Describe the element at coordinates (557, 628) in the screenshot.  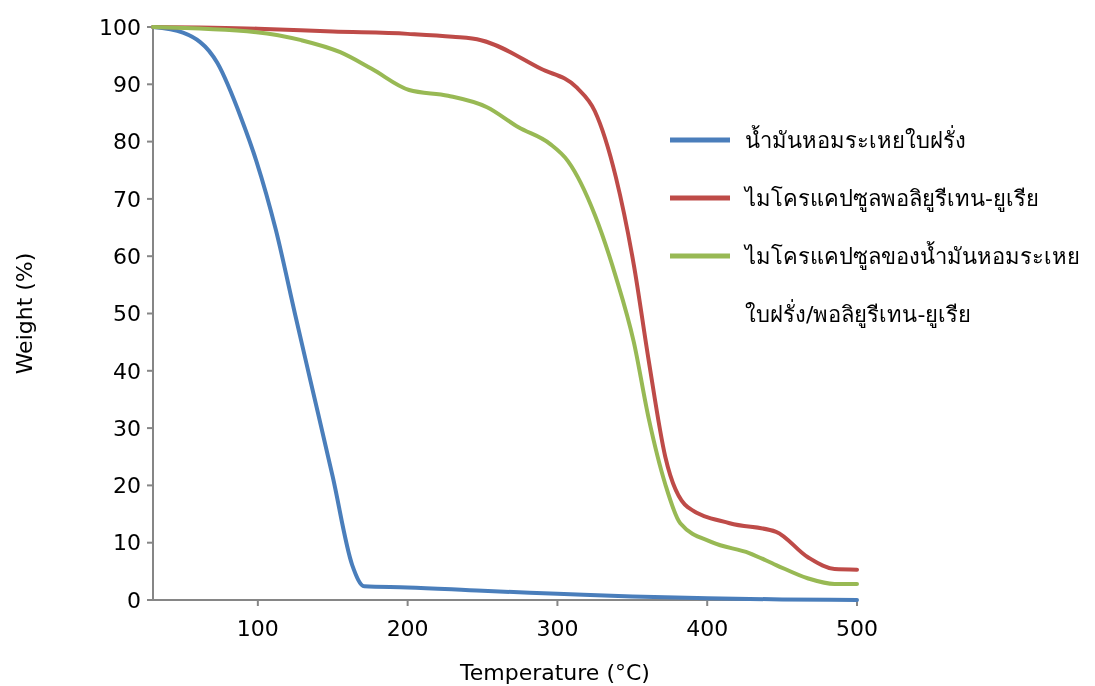
I see `x-tick-label: 300` at that location.